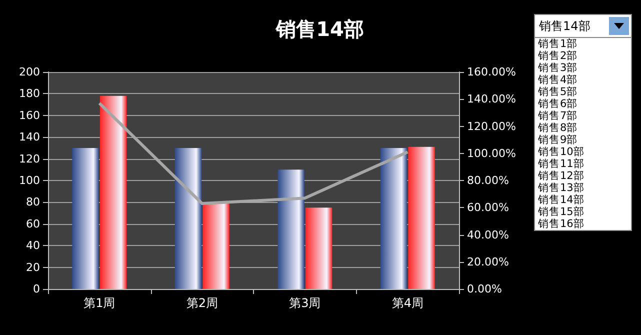  Describe the element at coordinates (408, 303) in the screenshot. I see `x-tick-label: 第4周` at that location.